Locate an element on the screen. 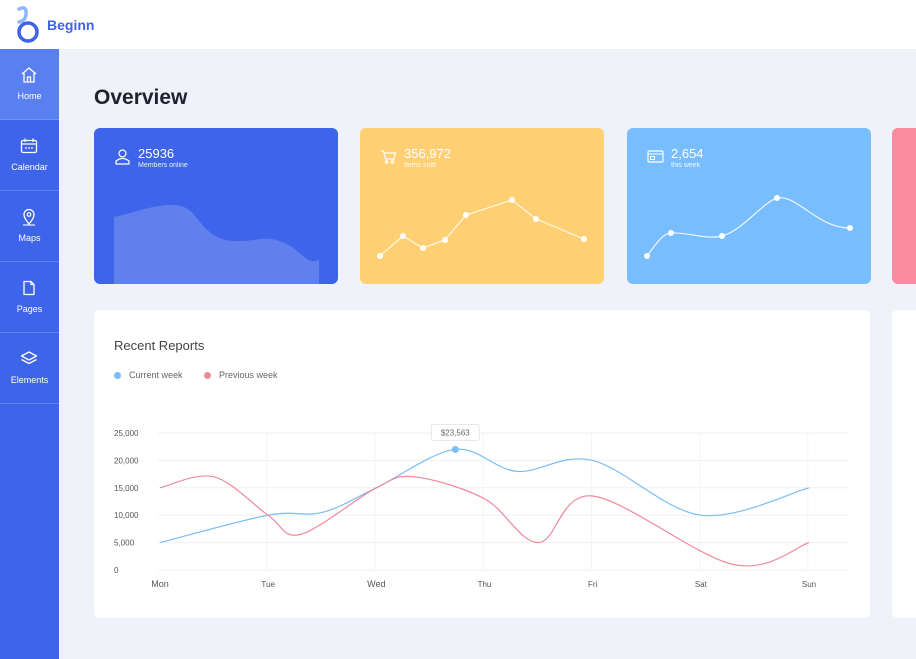 The height and width of the screenshot is (659, 916). wallet-icon is located at coordinates (655, 156).